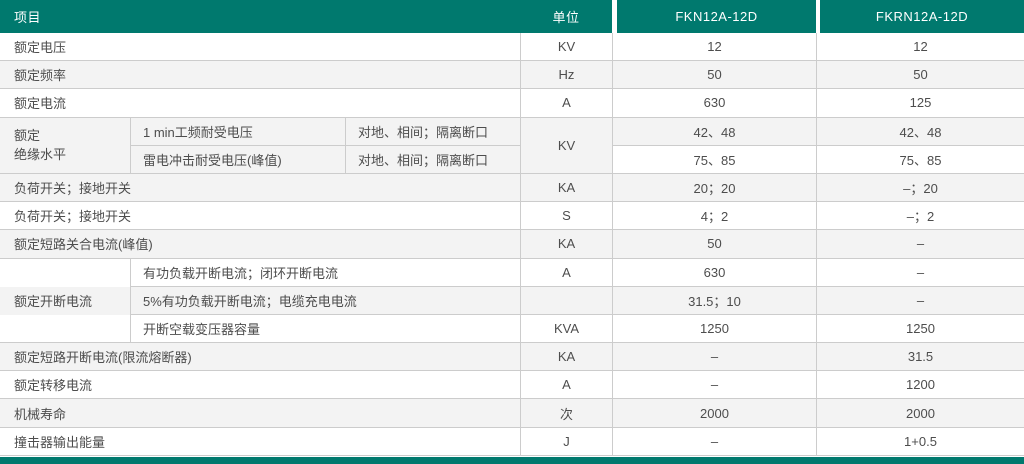  Describe the element at coordinates (920, 131) in the screenshot. I see `value-fkrn: 42、48` at that location.